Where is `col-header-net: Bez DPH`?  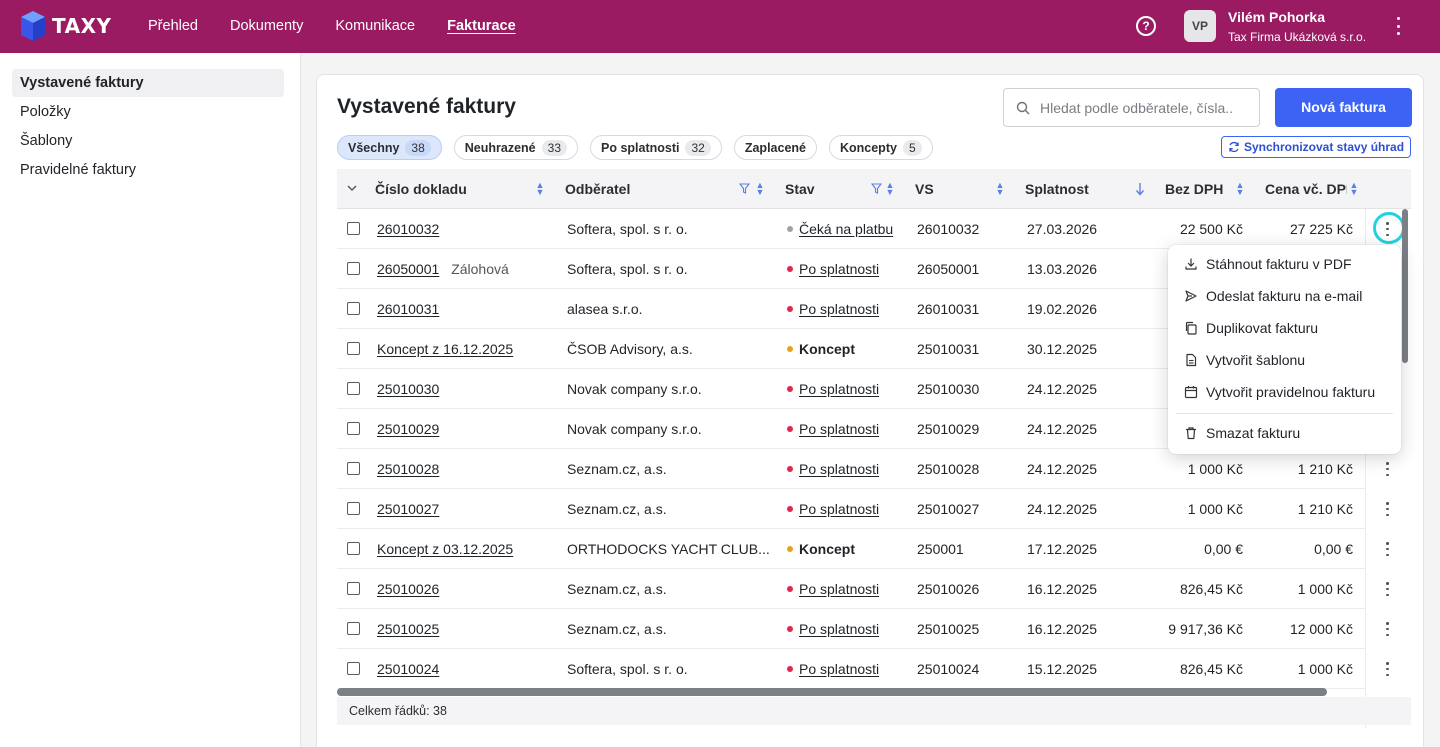 col-header-net: Bez DPH is located at coordinates (1194, 189).